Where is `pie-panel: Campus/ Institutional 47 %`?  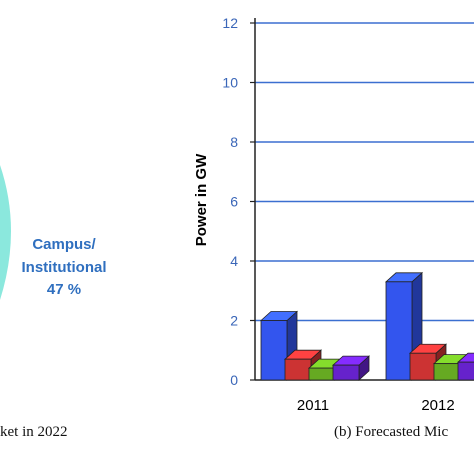
pie-panel: Campus/ Institutional 47 % is located at coordinates (53, 232).